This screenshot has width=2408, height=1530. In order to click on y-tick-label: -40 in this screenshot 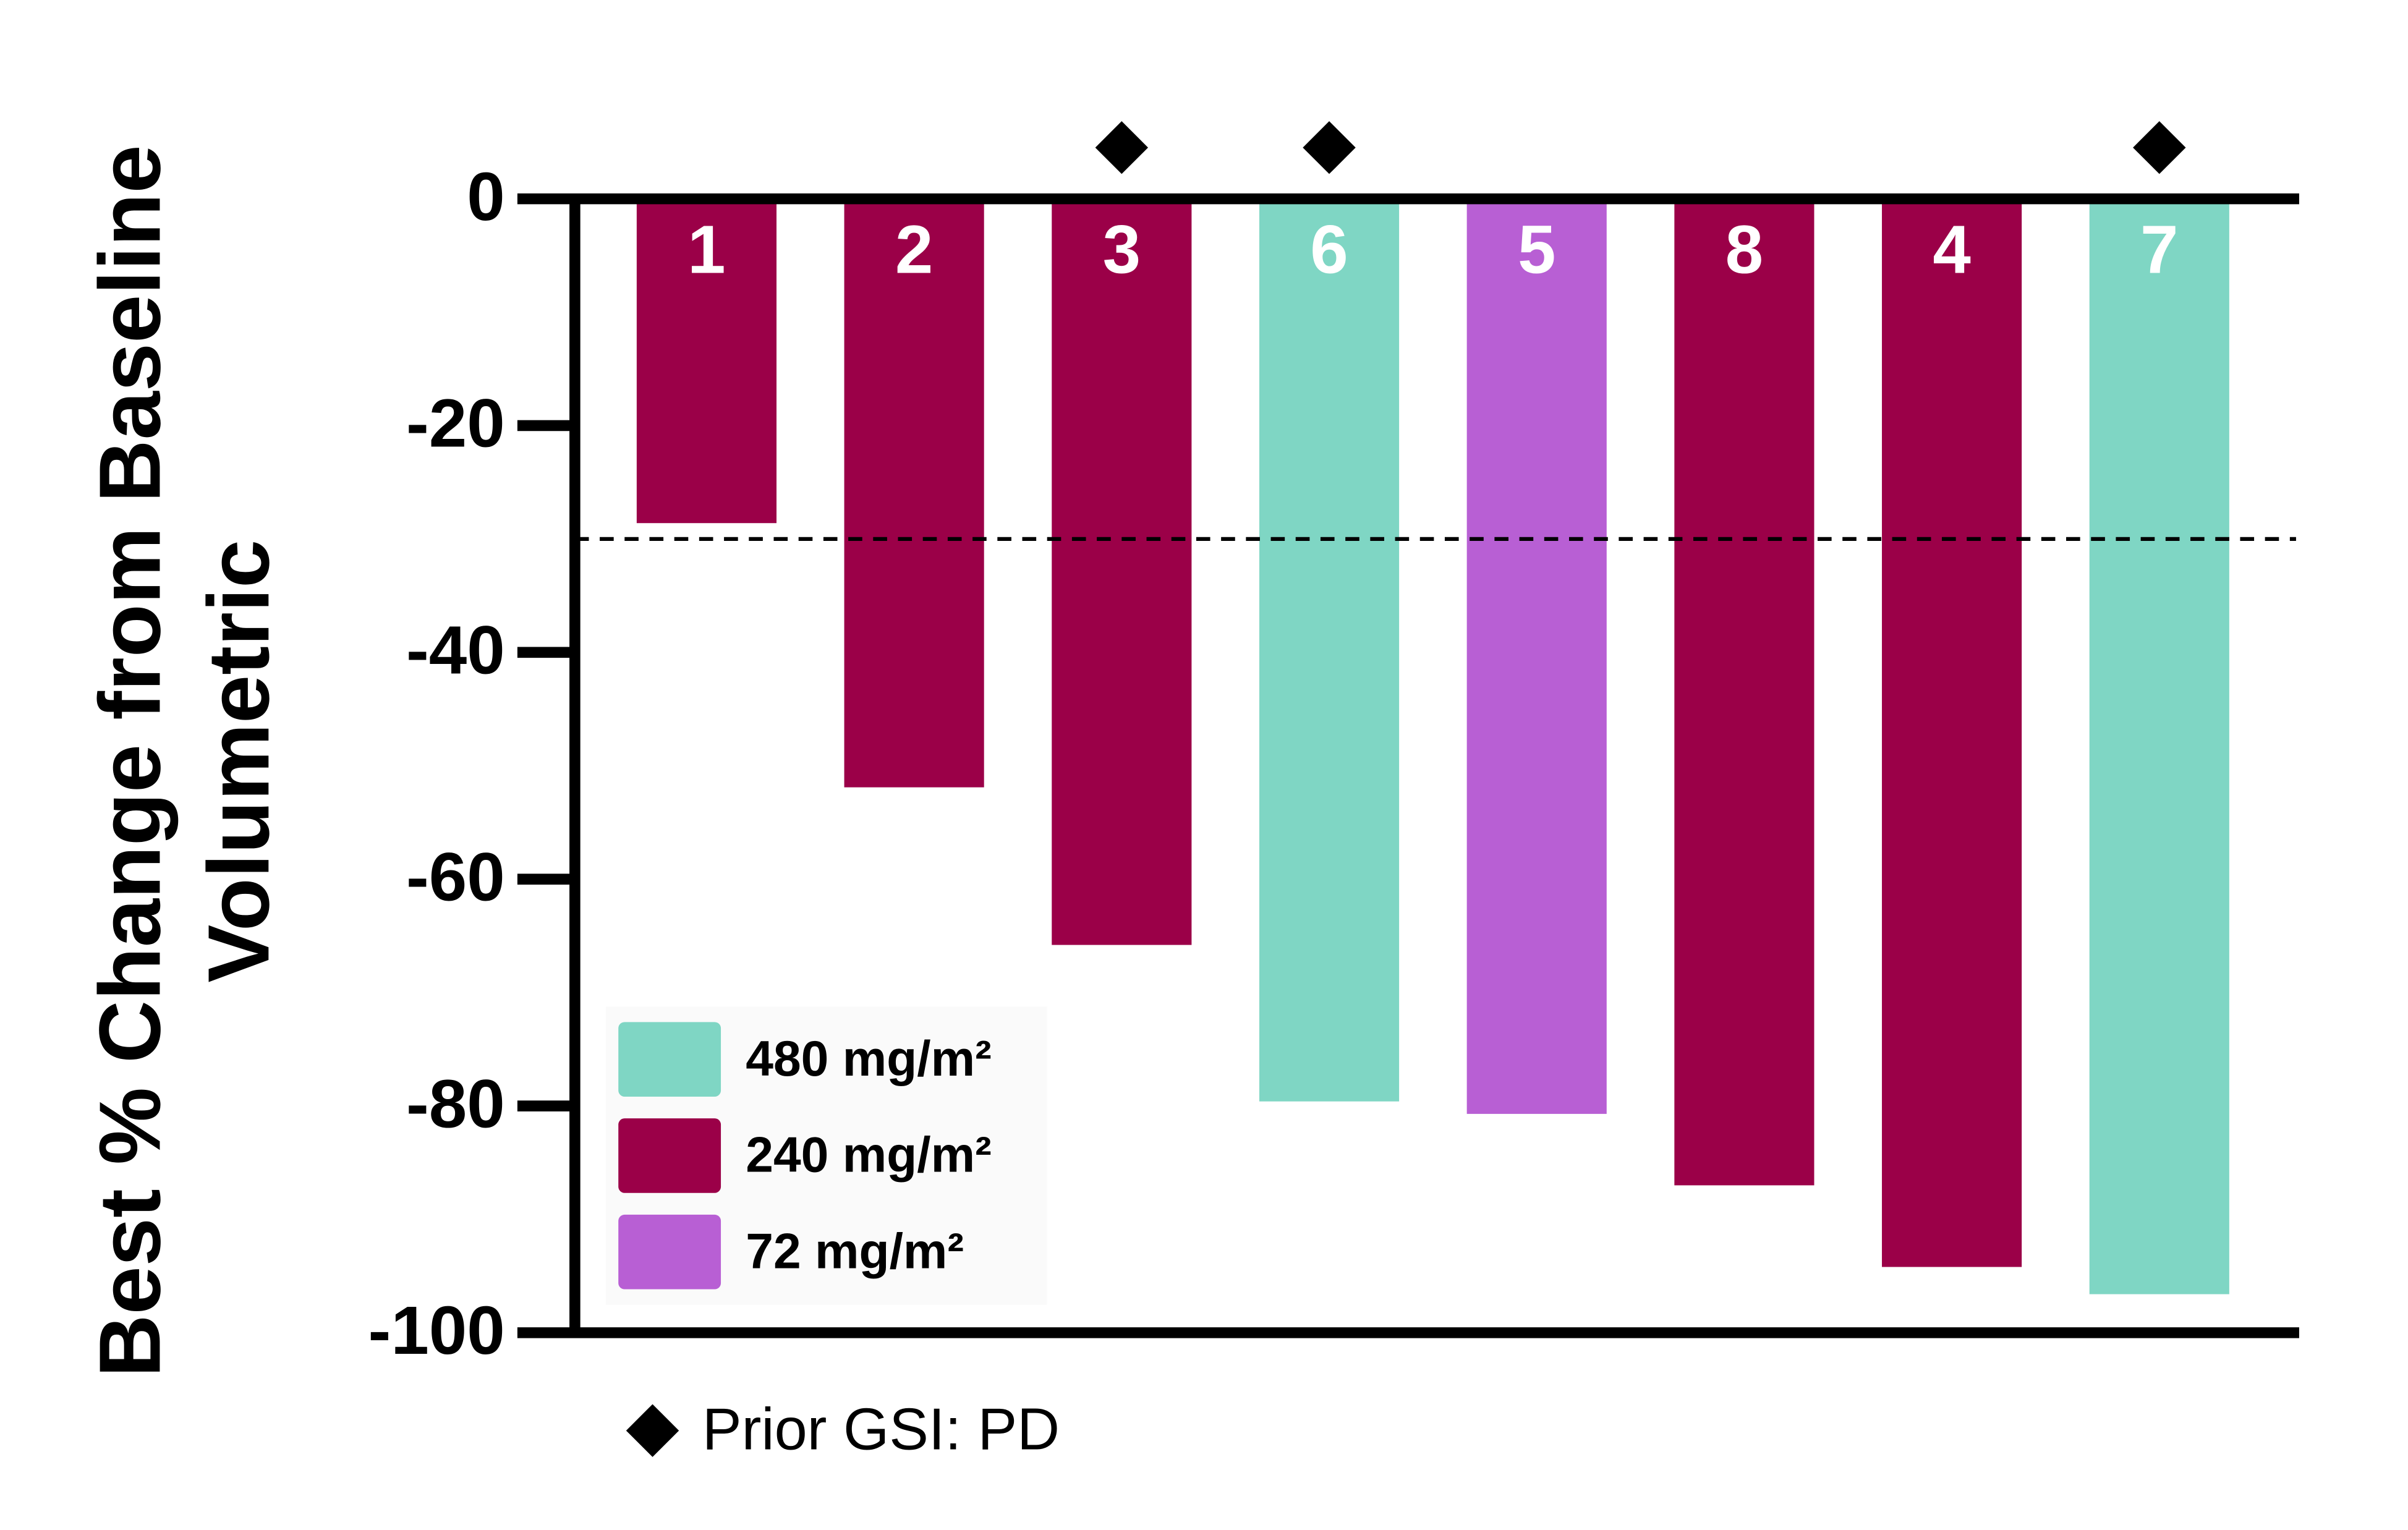, I will do `click(455, 651)`.